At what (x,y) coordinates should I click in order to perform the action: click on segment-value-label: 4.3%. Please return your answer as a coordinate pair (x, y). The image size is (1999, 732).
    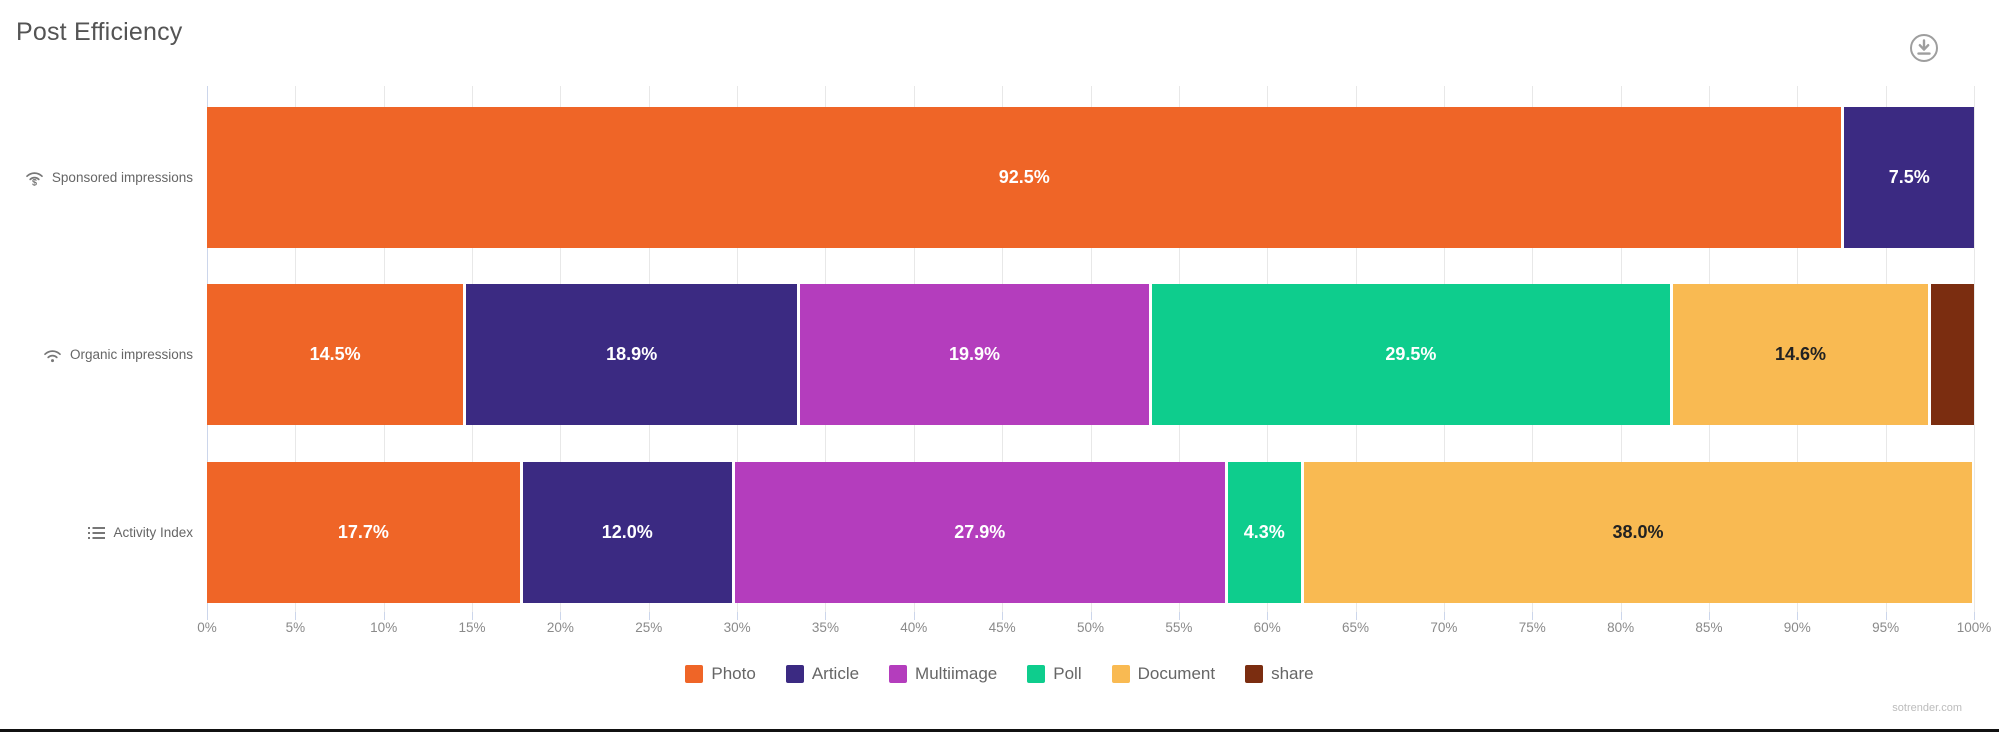
    Looking at the image, I should click on (1264, 532).